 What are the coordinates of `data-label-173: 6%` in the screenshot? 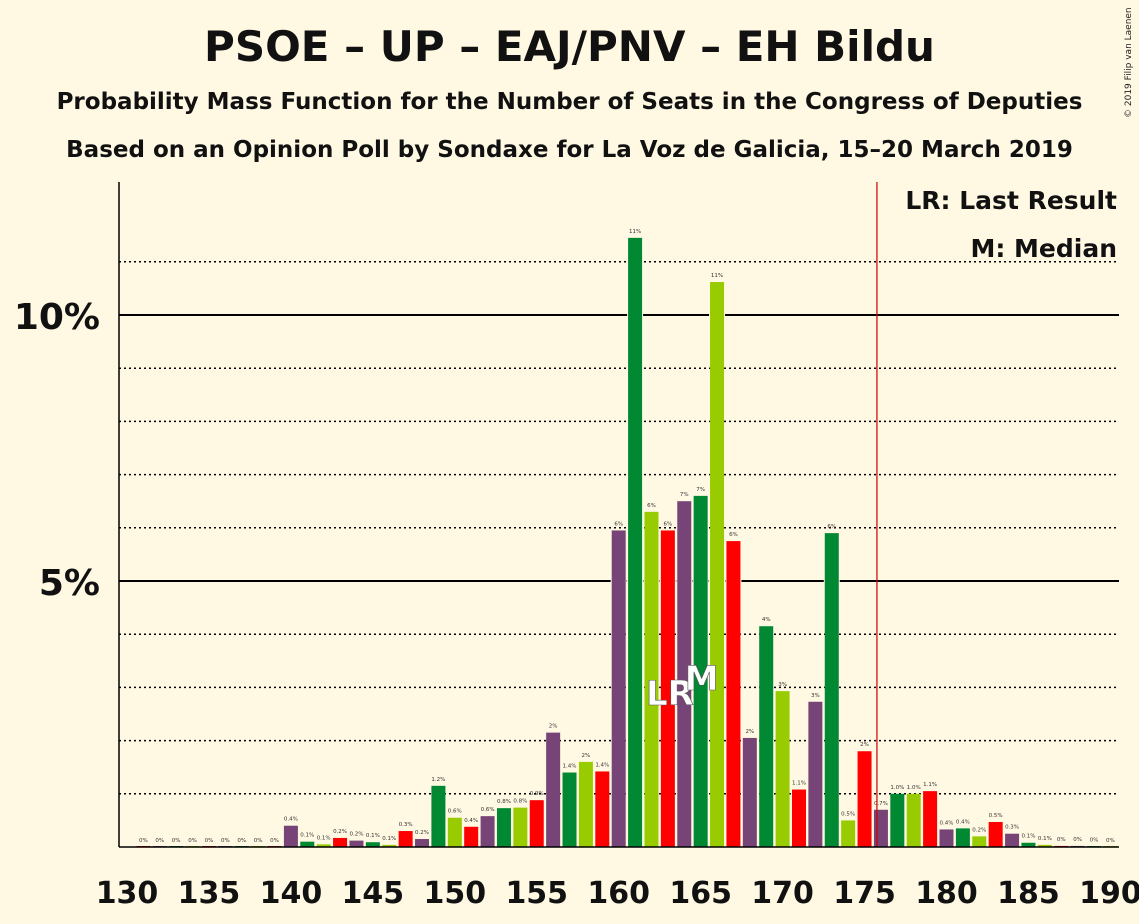 It's located at (831, 527).